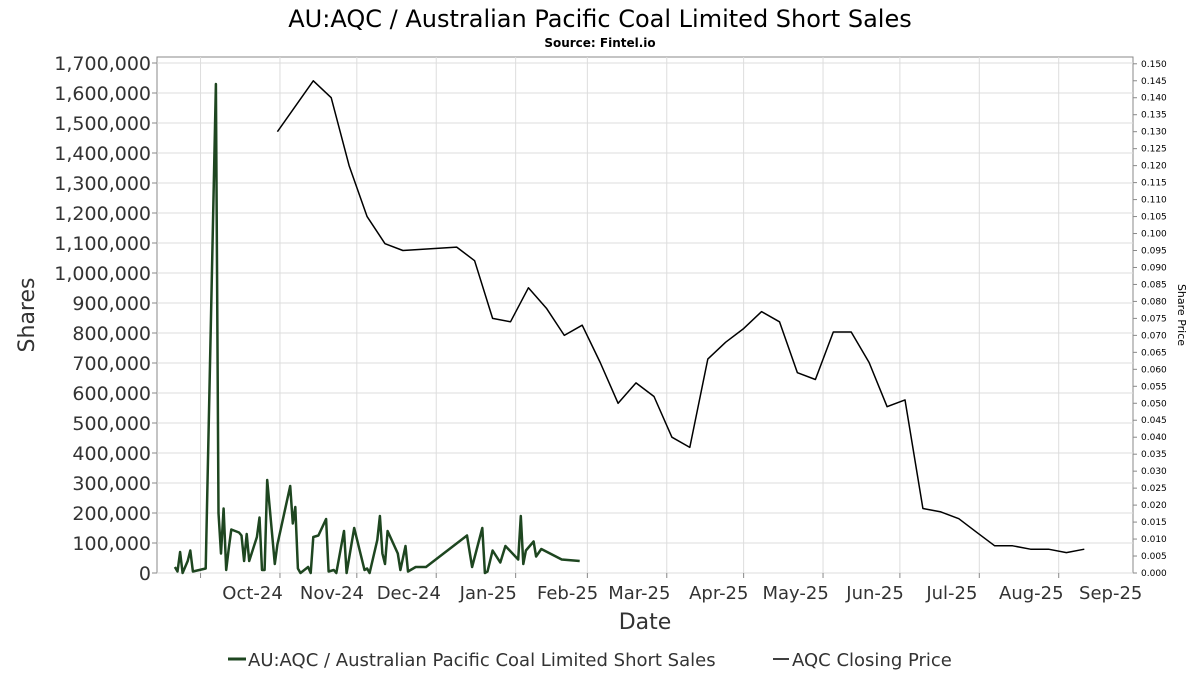  Describe the element at coordinates (111, 334) in the screenshot. I see `y-tick-label: 800,000` at that location.